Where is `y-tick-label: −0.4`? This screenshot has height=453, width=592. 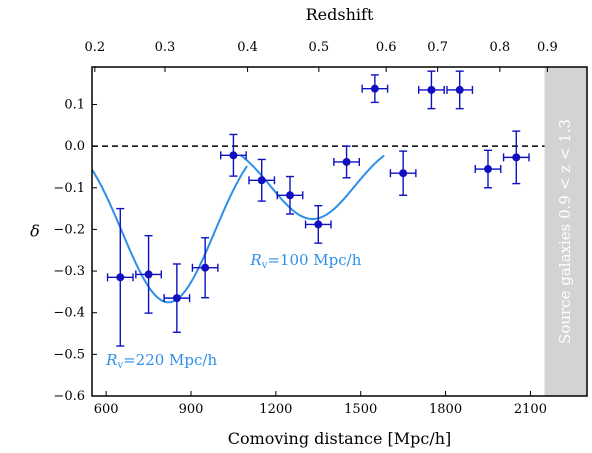 y-tick-label: −0.4 is located at coordinates (69, 313).